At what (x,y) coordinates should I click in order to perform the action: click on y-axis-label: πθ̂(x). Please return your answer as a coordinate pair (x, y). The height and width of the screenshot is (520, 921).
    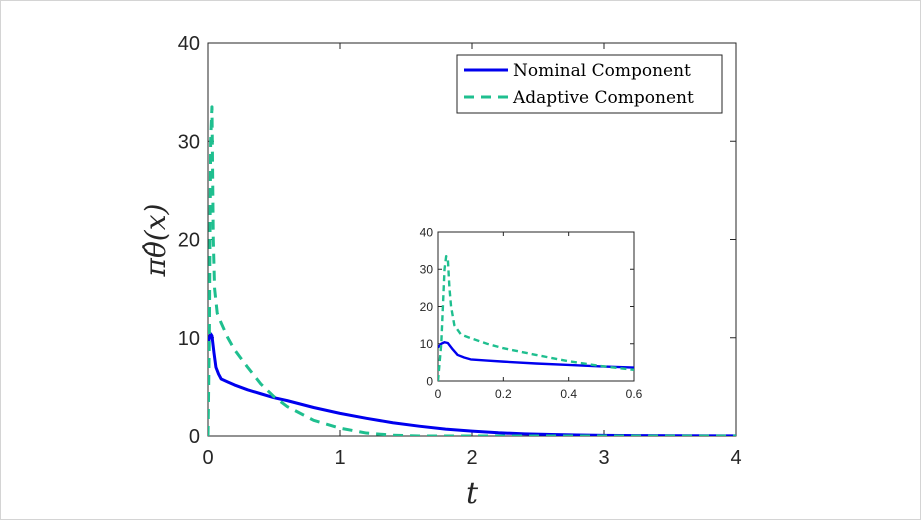
    Looking at the image, I should click on (155, 241).